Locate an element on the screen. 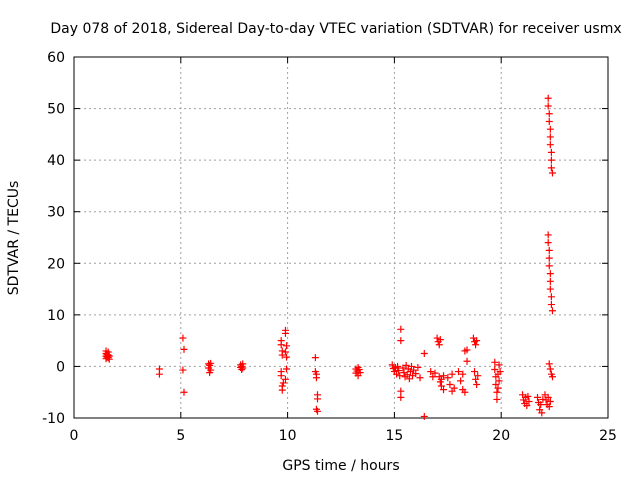 The image size is (640, 480). x-tick-label: 25 is located at coordinates (608, 436).